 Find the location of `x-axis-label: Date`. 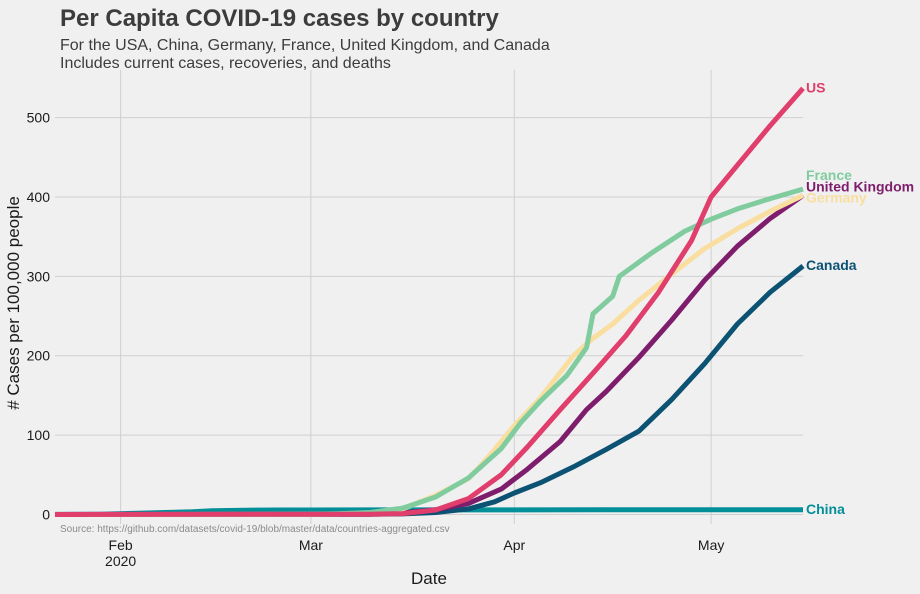

x-axis-label: Date is located at coordinates (429, 578).